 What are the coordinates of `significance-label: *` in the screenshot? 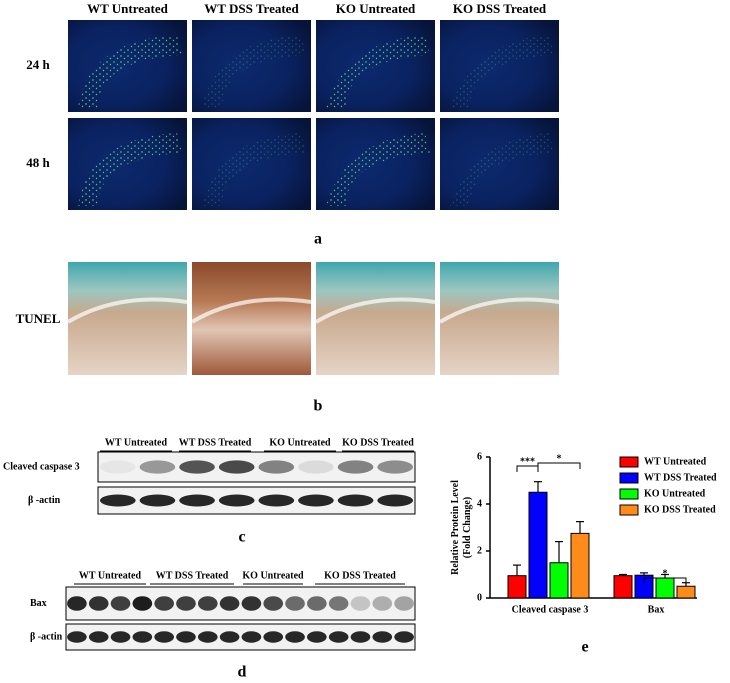 It's located at (665, 573).